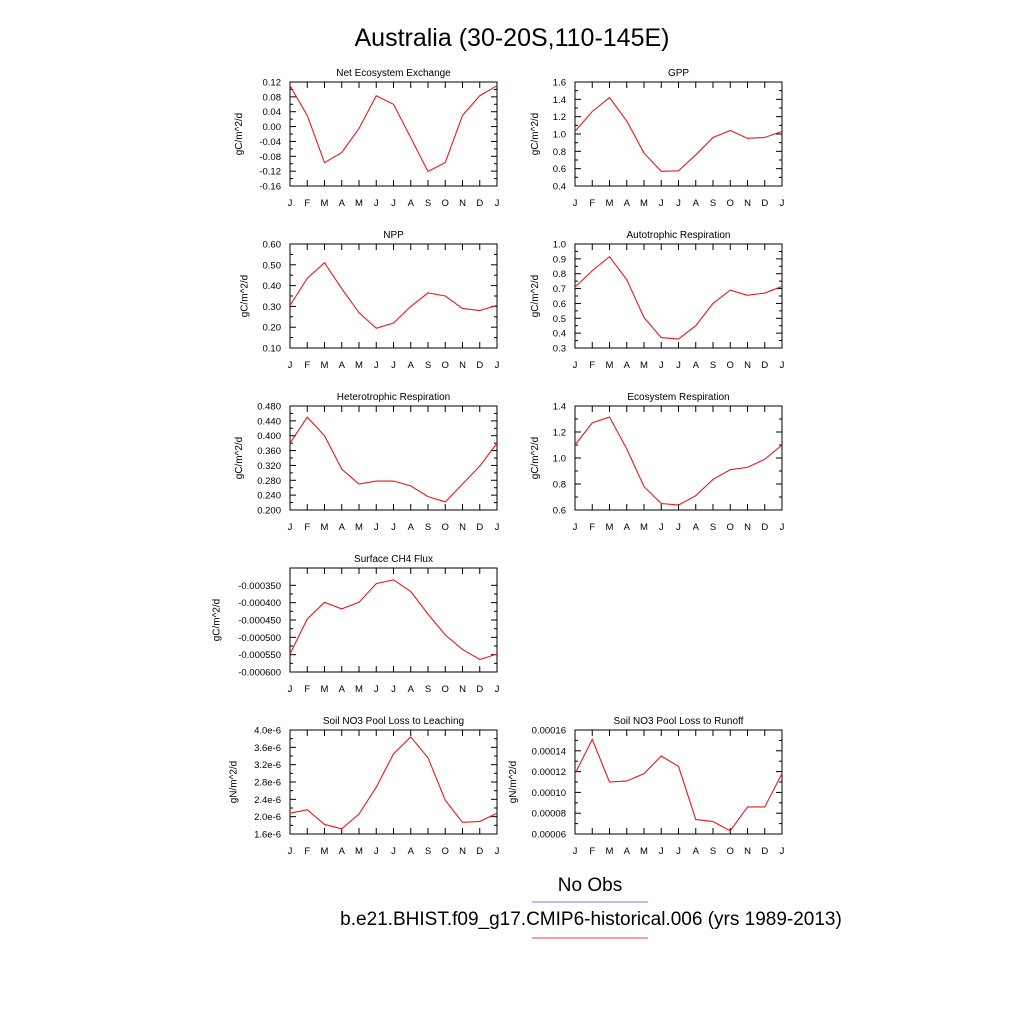 This screenshot has height=1024, width=1024. I want to click on y-tick-label: 0.04, so click(272, 112).